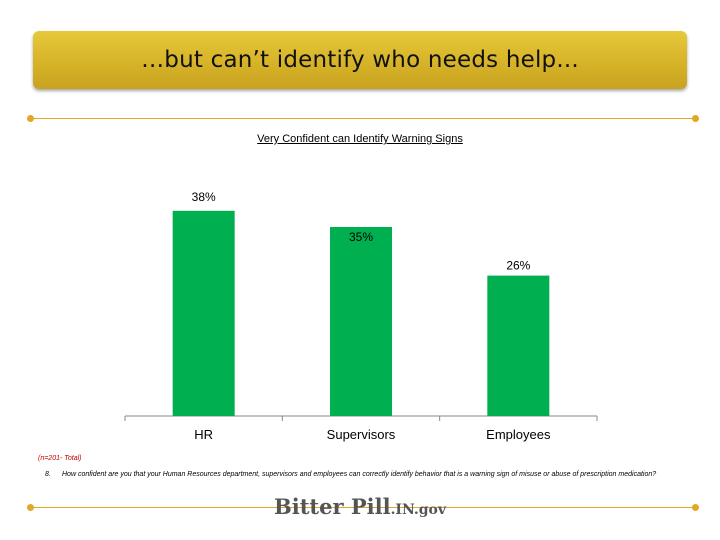 The image size is (720, 540). I want to click on bitter-pill-logo: Bitter Pill.IN.gov, so click(360, 506).